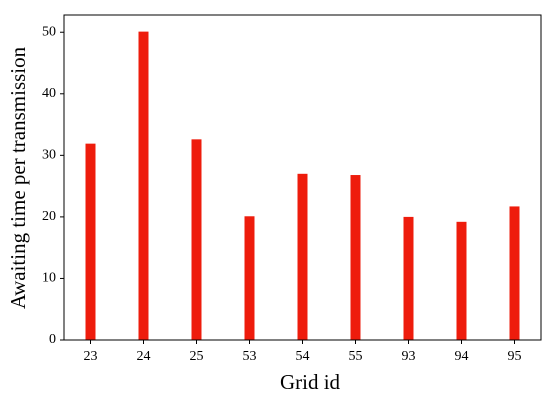  What do you see at coordinates (515, 356) in the screenshot?
I see `x-tick-label: 95` at bounding box center [515, 356].